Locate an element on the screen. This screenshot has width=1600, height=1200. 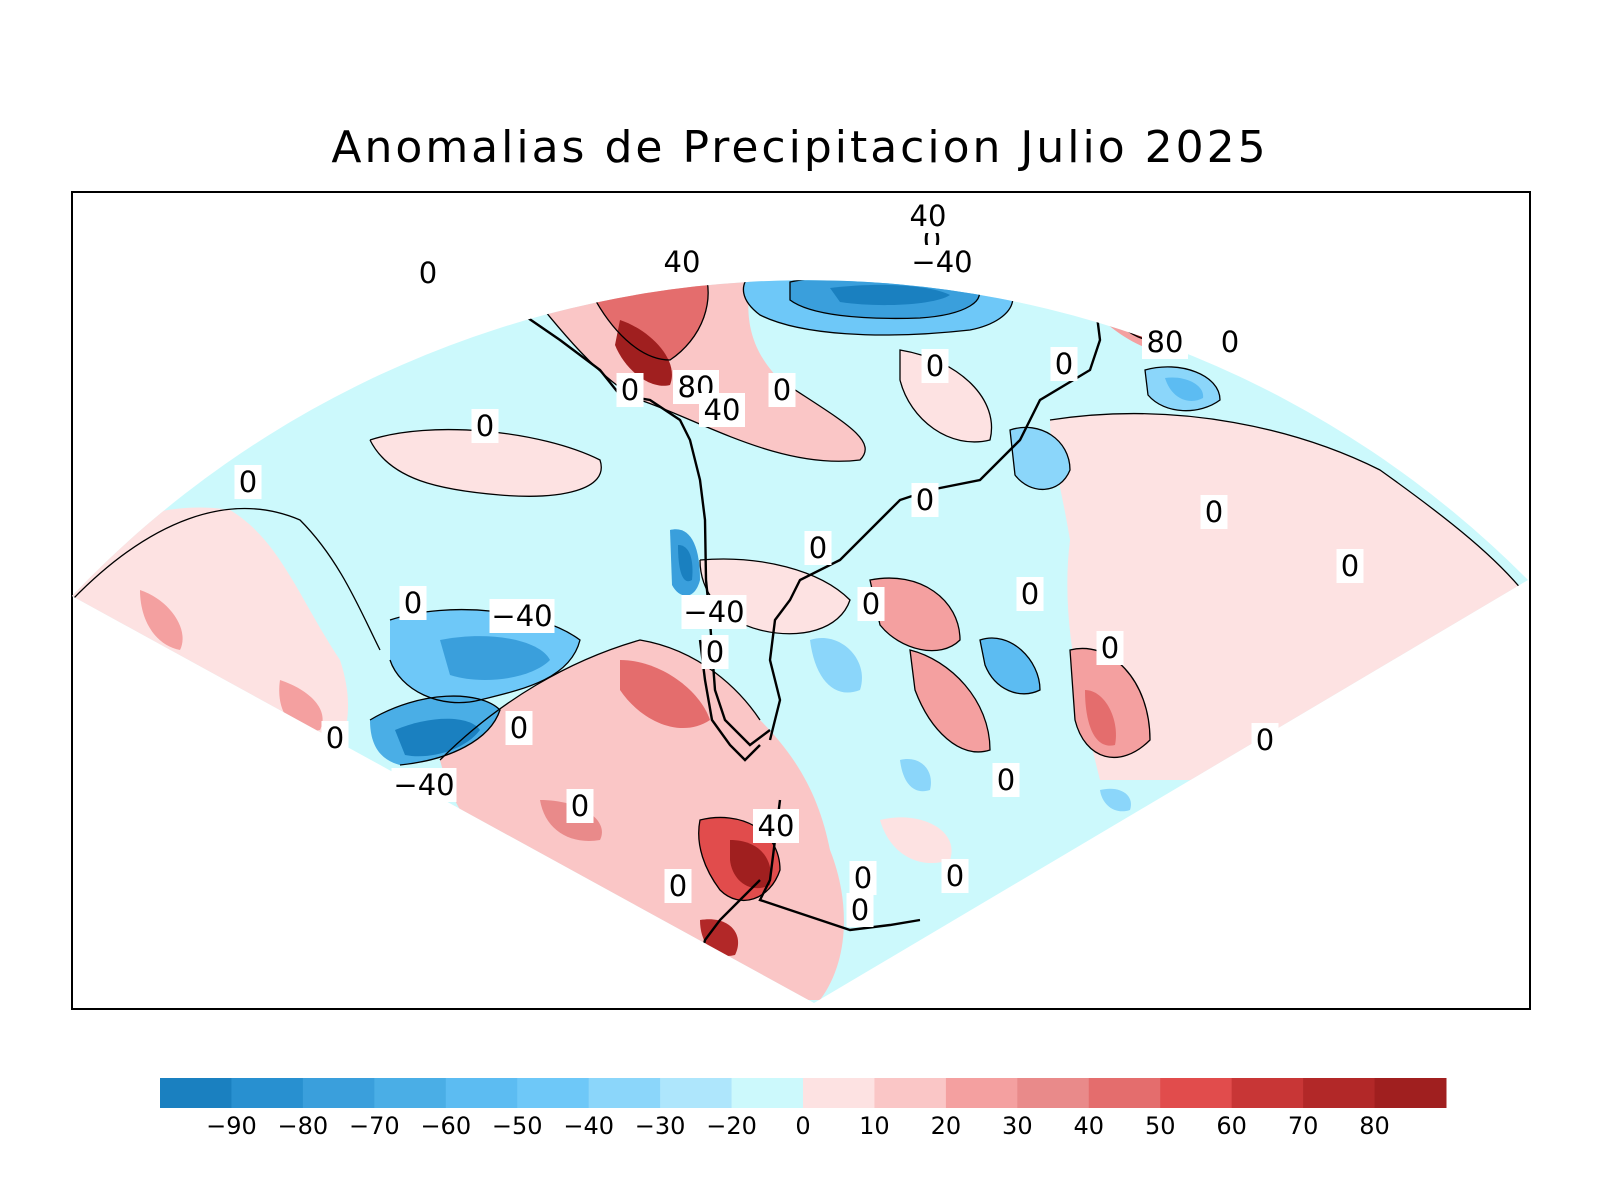
colorbar-tick-label: 40 is located at coordinates (1089, 1126).